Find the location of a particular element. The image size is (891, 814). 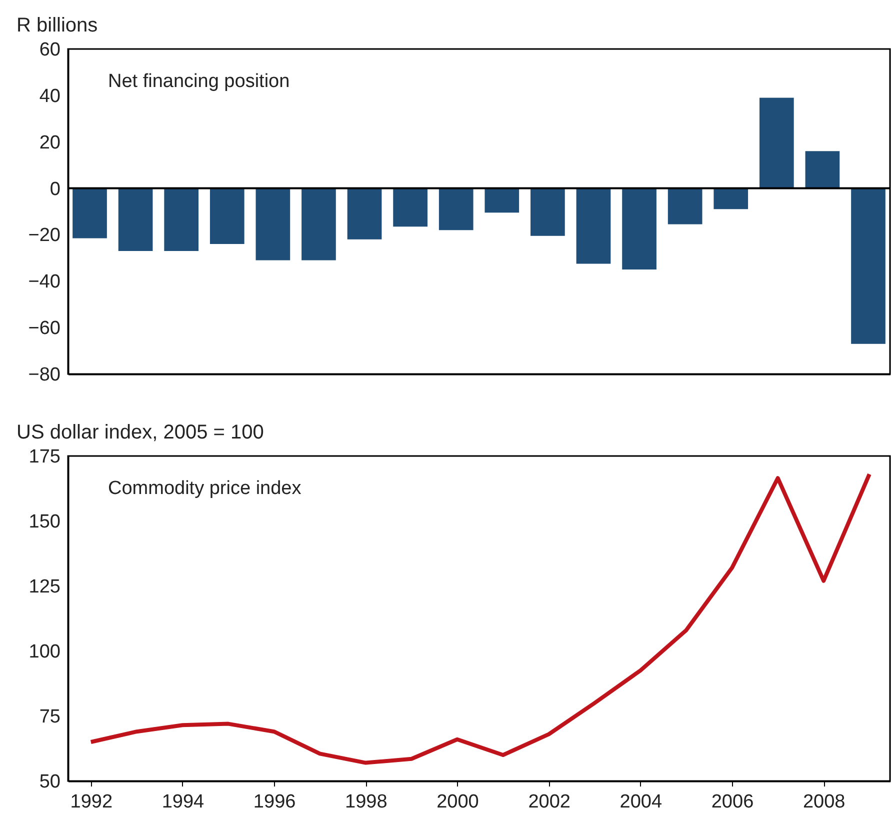

x-tick-label: 2000 is located at coordinates (457, 802).